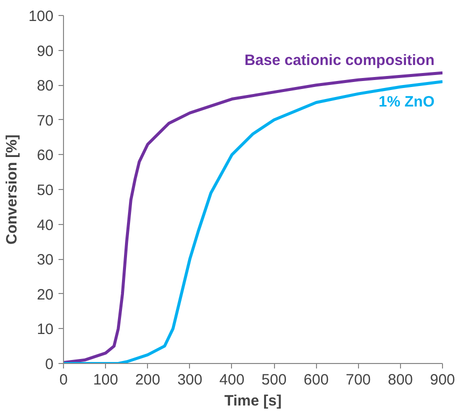 The image size is (468, 419). What do you see at coordinates (41, 16) in the screenshot?
I see `y-tick-label: 100` at bounding box center [41, 16].